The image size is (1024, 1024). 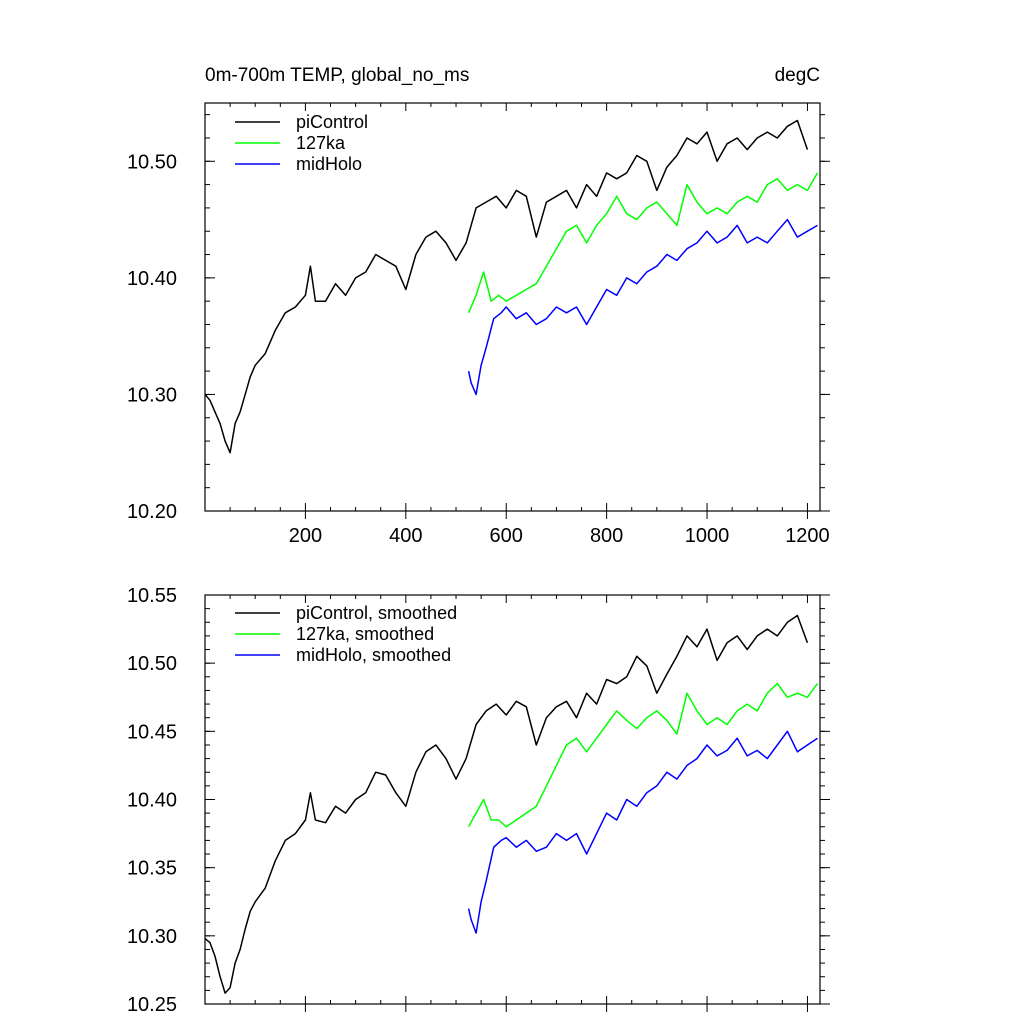 What do you see at coordinates (405, 536) in the screenshot?
I see `x-tick-label: 400` at bounding box center [405, 536].